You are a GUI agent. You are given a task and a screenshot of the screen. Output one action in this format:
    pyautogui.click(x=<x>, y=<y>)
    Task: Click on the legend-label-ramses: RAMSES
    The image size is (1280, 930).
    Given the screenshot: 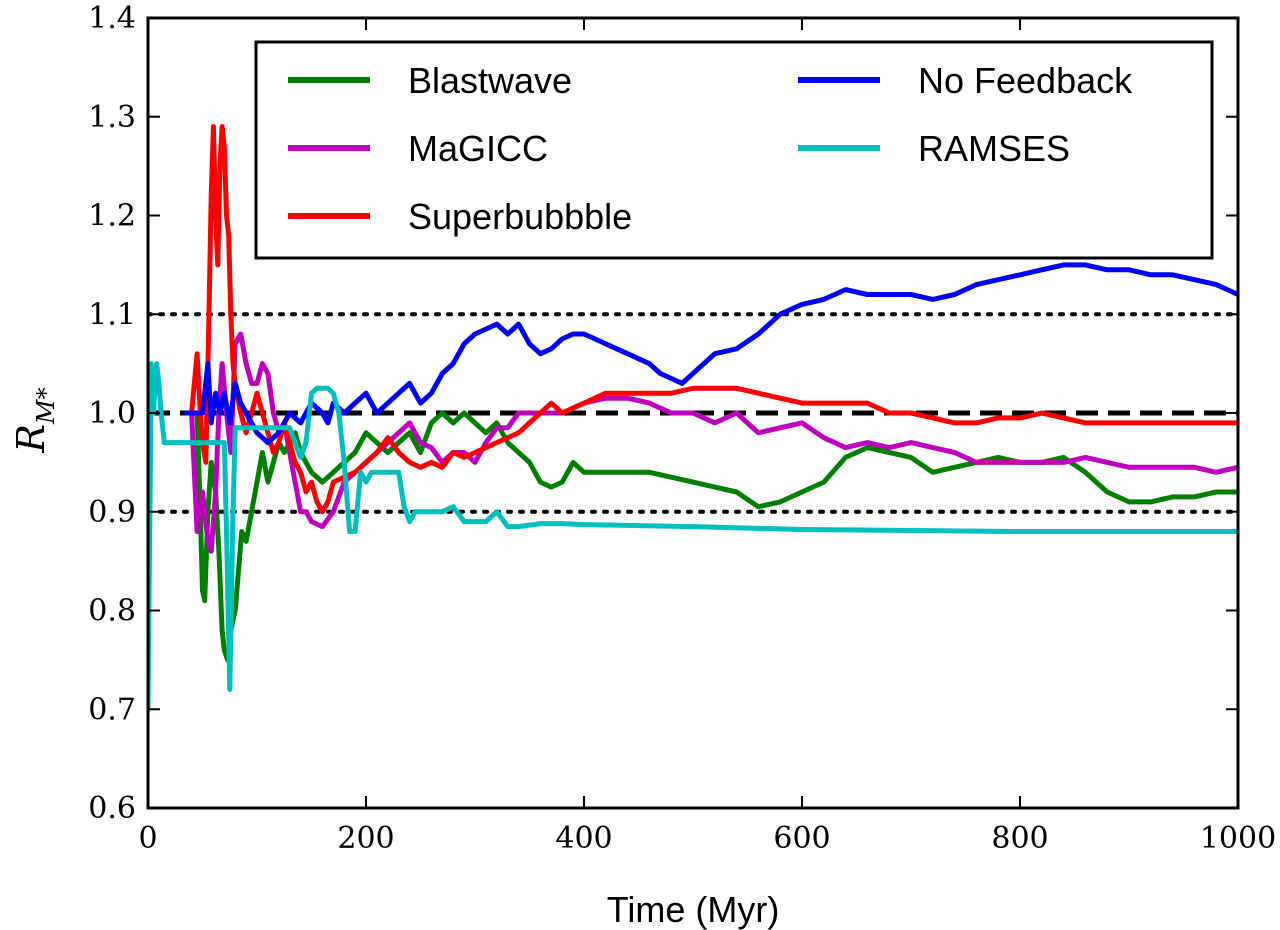 What is the action you would take?
    pyautogui.click(x=994, y=148)
    